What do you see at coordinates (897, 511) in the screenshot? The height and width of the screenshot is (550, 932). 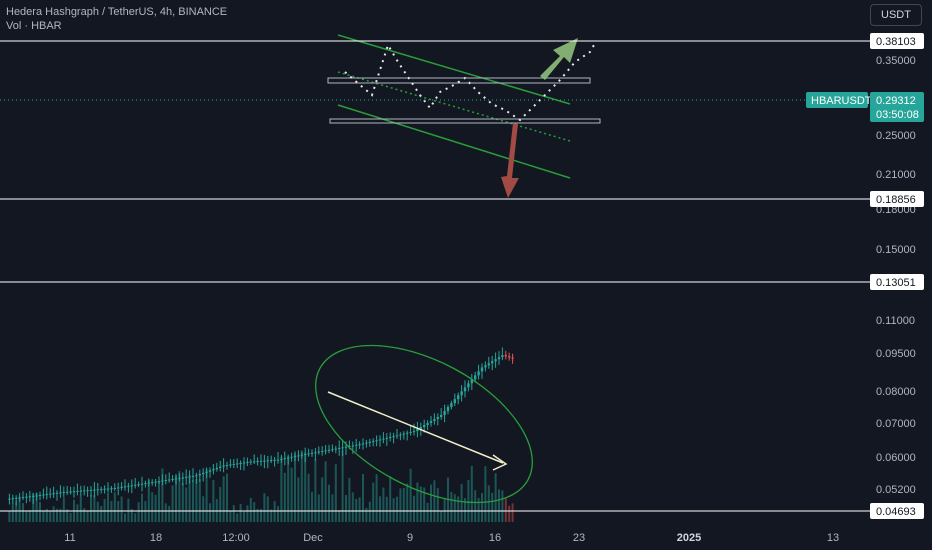 I see `level-label: 0.04693` at bounding box center [897, 511].